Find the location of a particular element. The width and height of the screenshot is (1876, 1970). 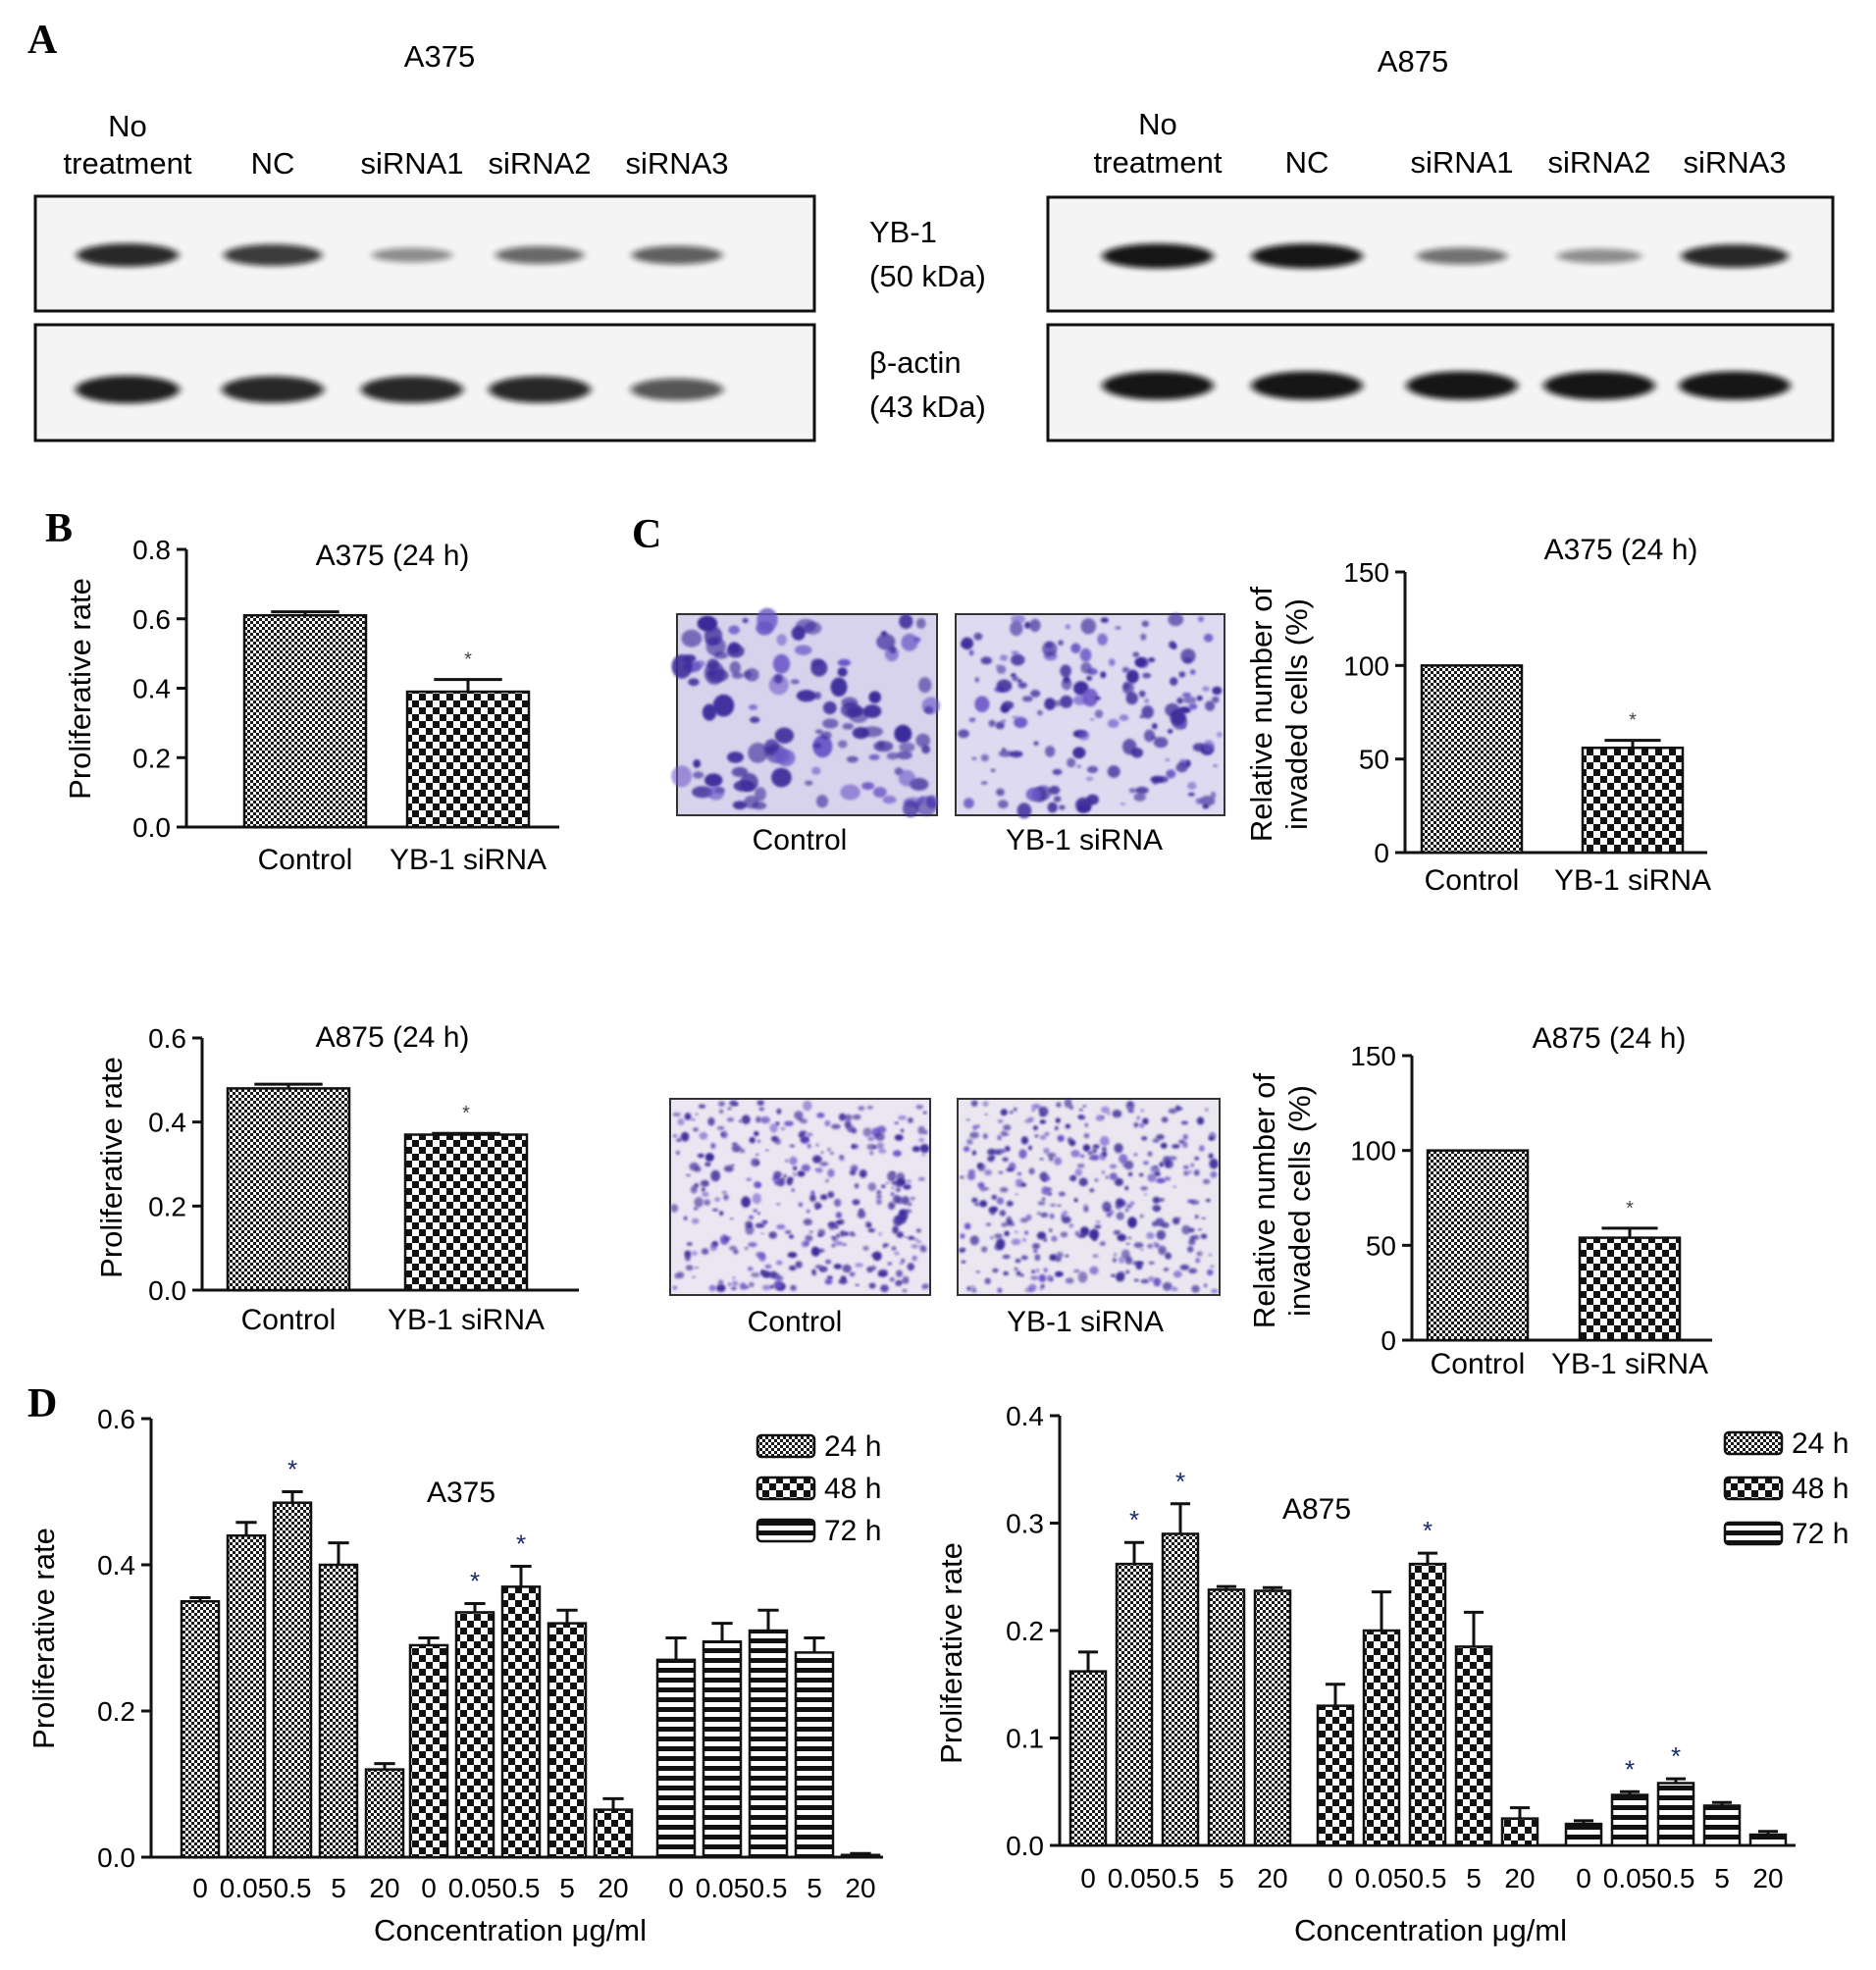

y-tick-label: 150 is located at coordinates (1366, 572).